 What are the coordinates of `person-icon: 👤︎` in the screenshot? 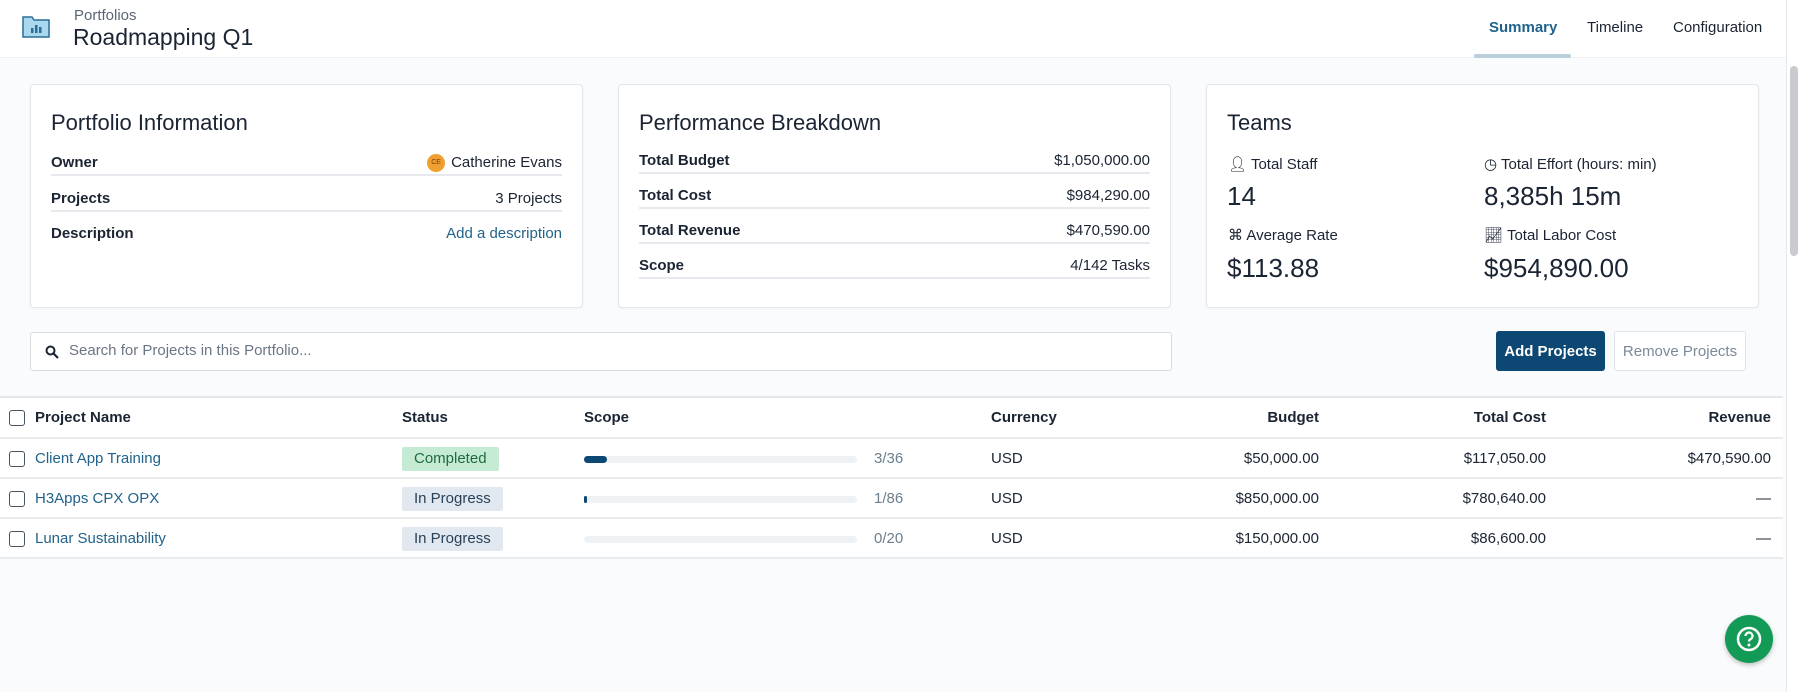 It's located at (1238, 164).